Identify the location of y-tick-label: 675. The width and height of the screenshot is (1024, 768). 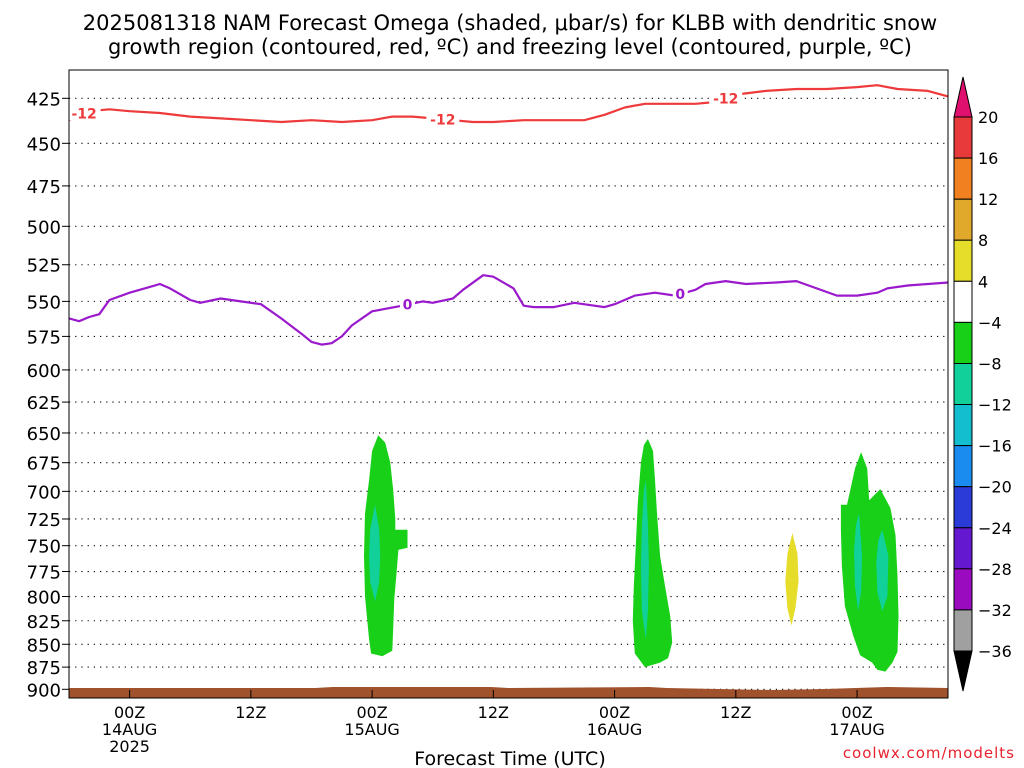
(44, 464).